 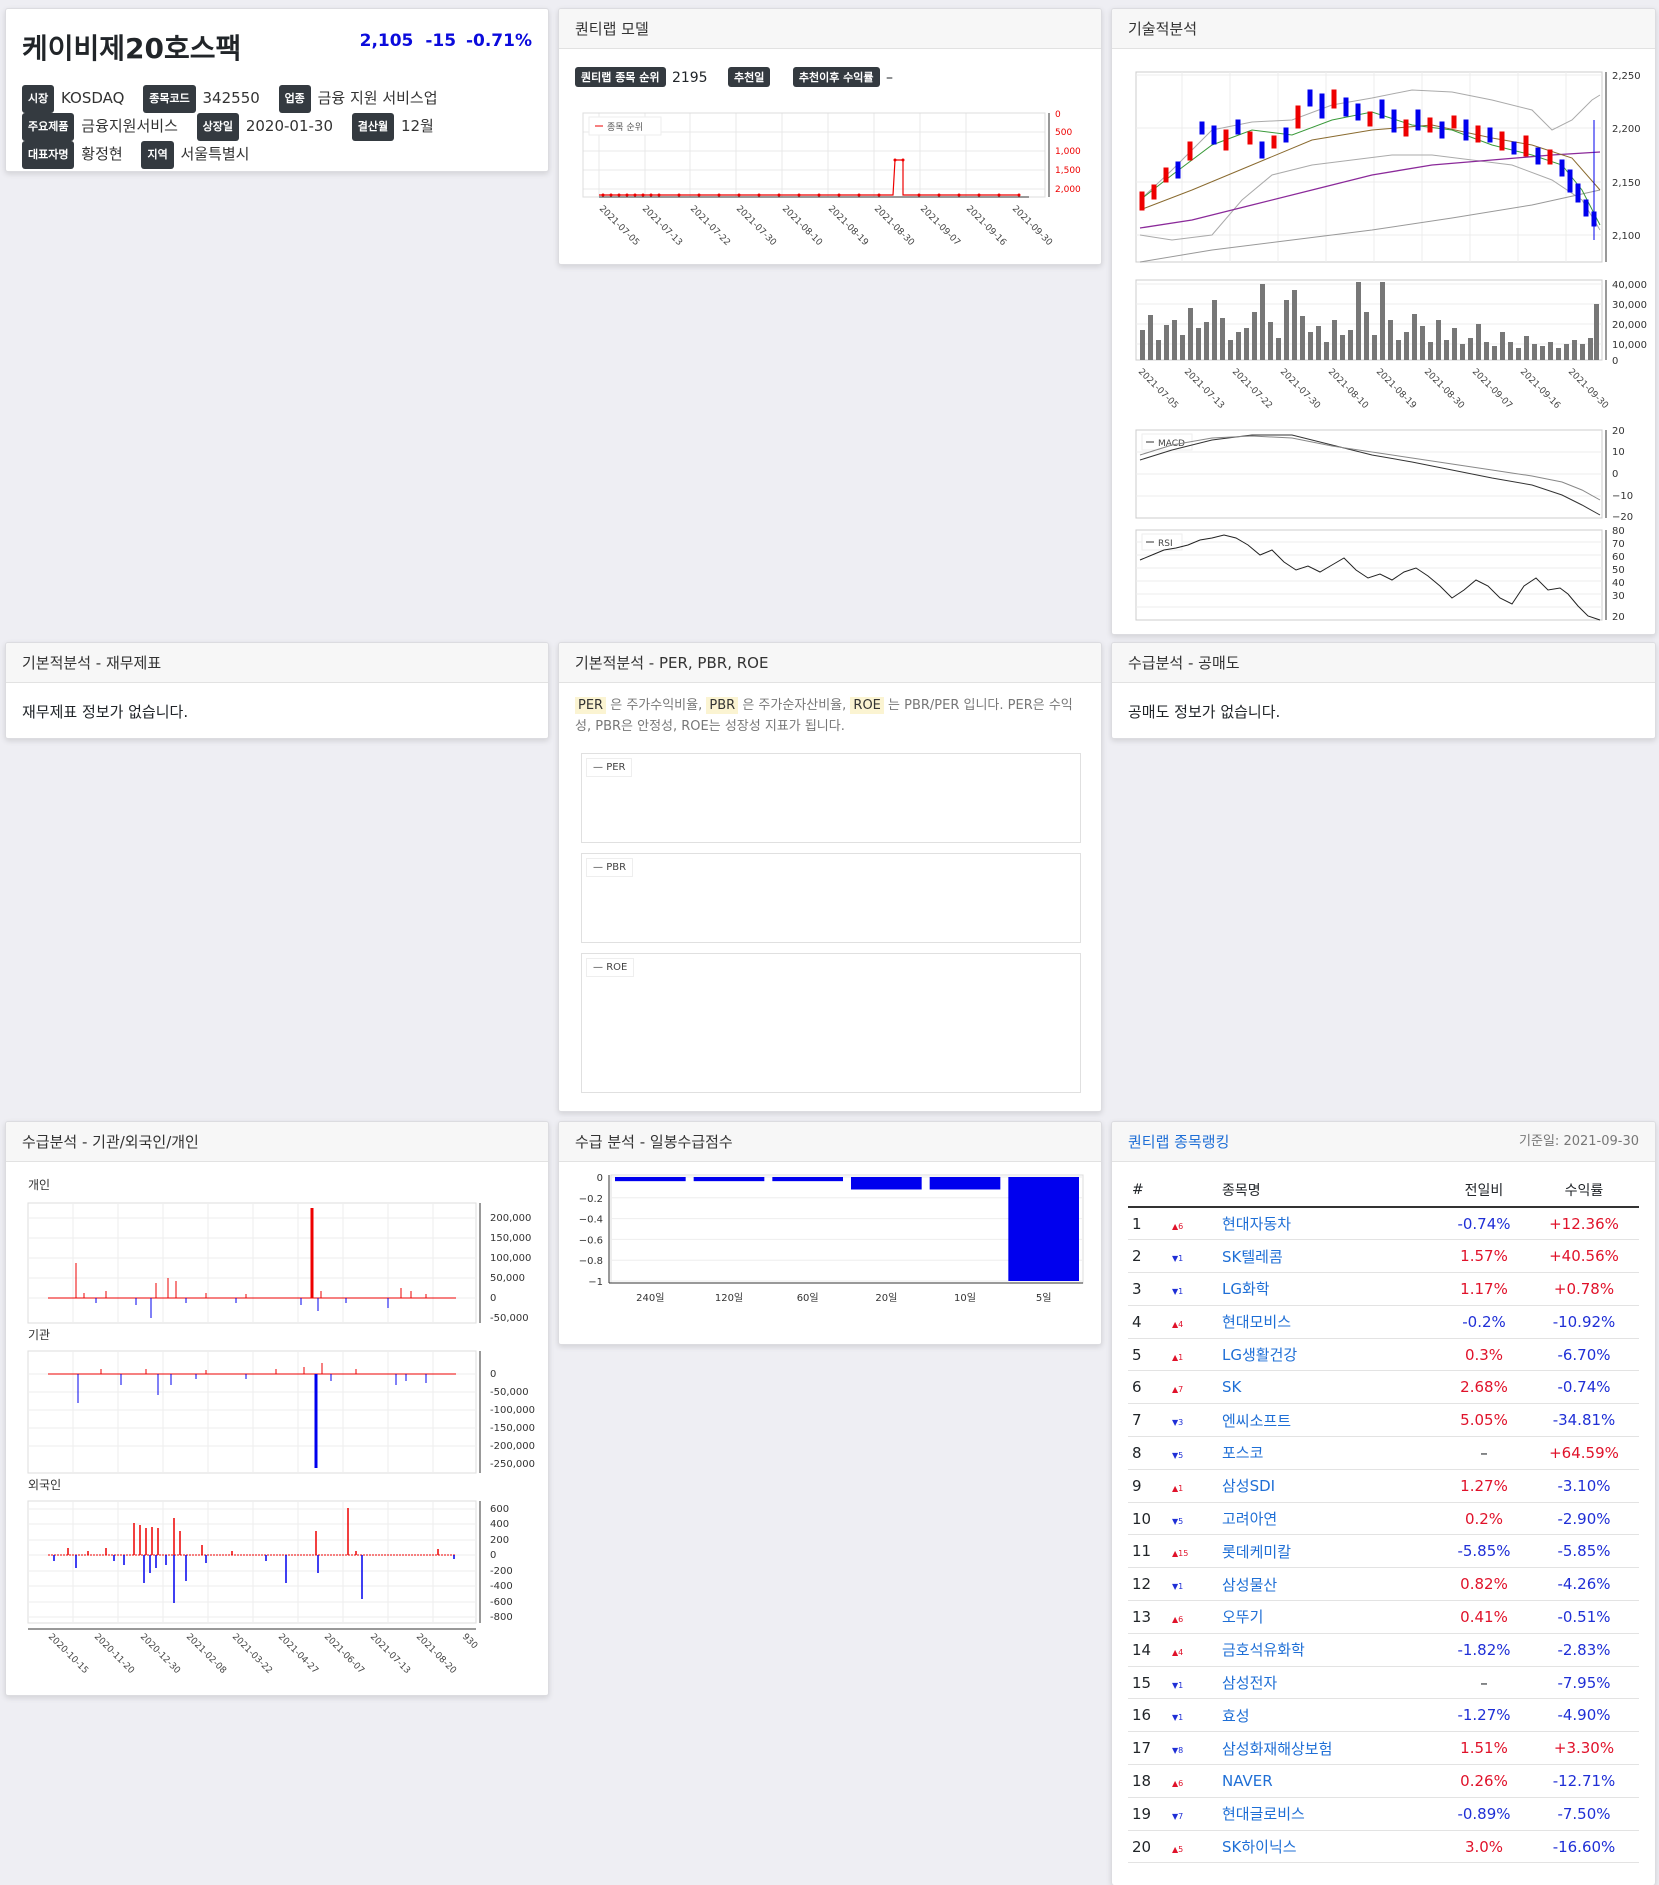 What do you see at coordinates (1484, 1322) in the screenshot?
I see `daily-change: -0.2%` at bounding box center [1484, 1322].